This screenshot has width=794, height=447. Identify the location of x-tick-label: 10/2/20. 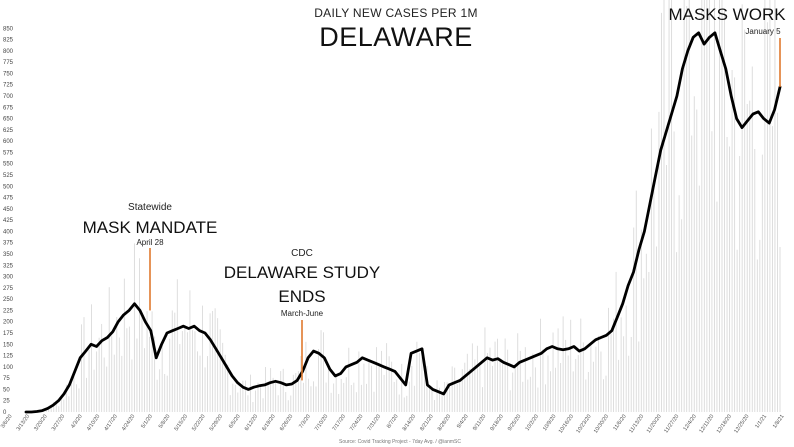
(532, 423).